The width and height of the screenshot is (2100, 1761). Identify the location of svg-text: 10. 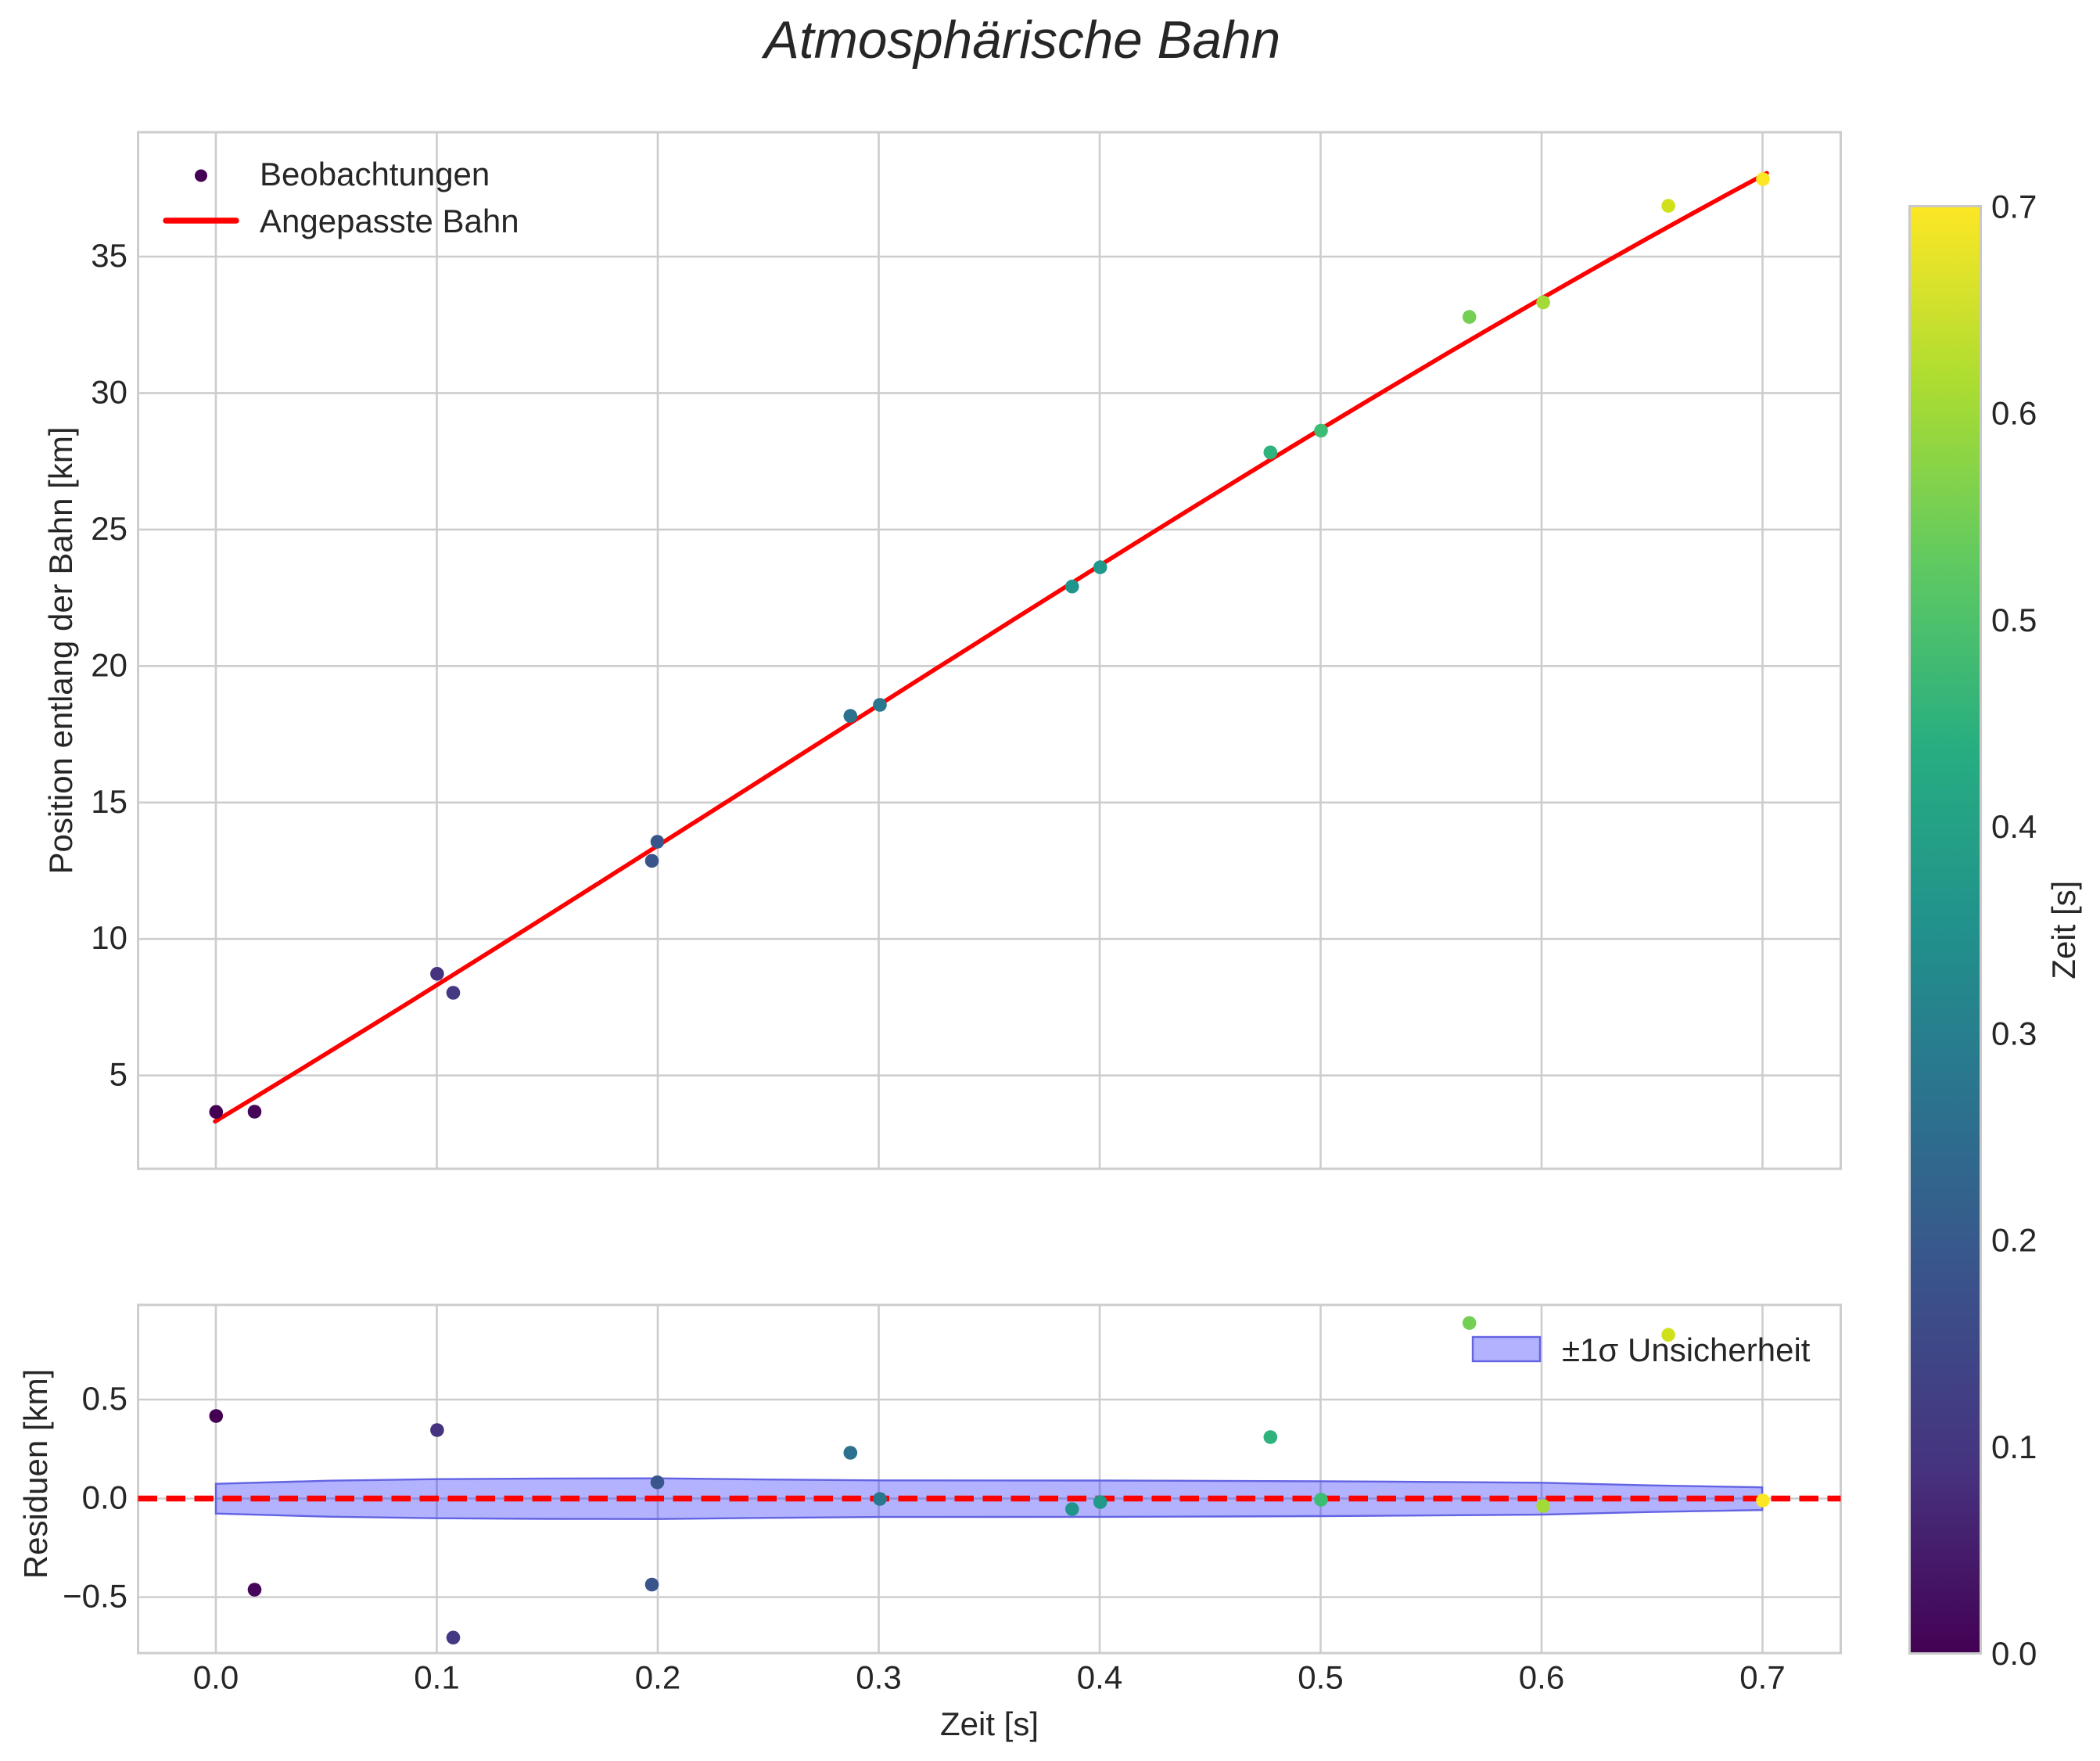
(109, 937).